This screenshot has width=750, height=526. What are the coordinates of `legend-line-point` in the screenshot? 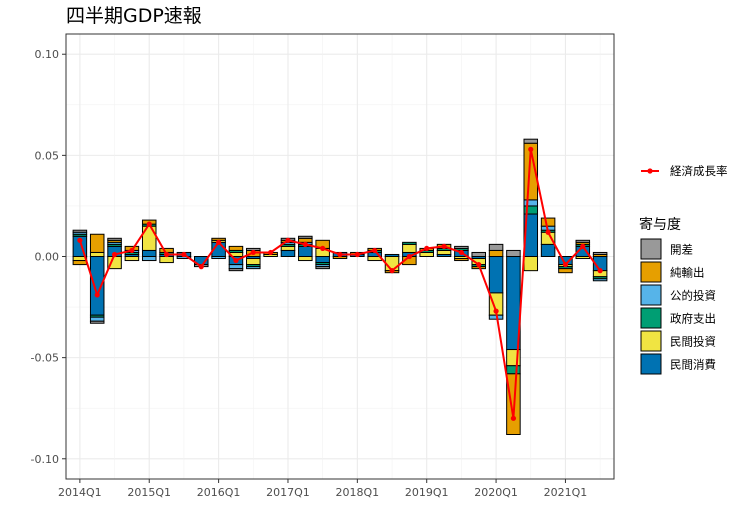 It's located at (650, 171).